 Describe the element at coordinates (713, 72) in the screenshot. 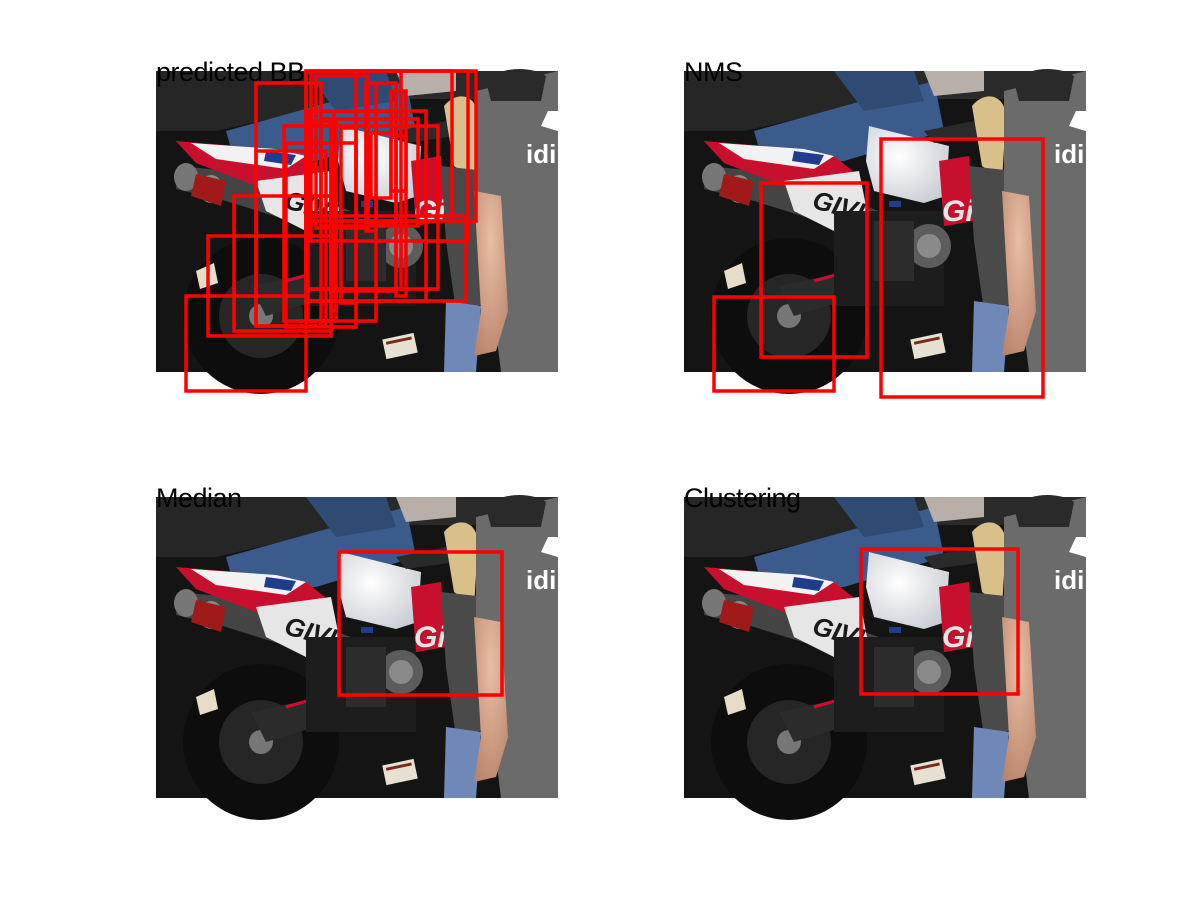

I see `panel-title: NMS` at that location.